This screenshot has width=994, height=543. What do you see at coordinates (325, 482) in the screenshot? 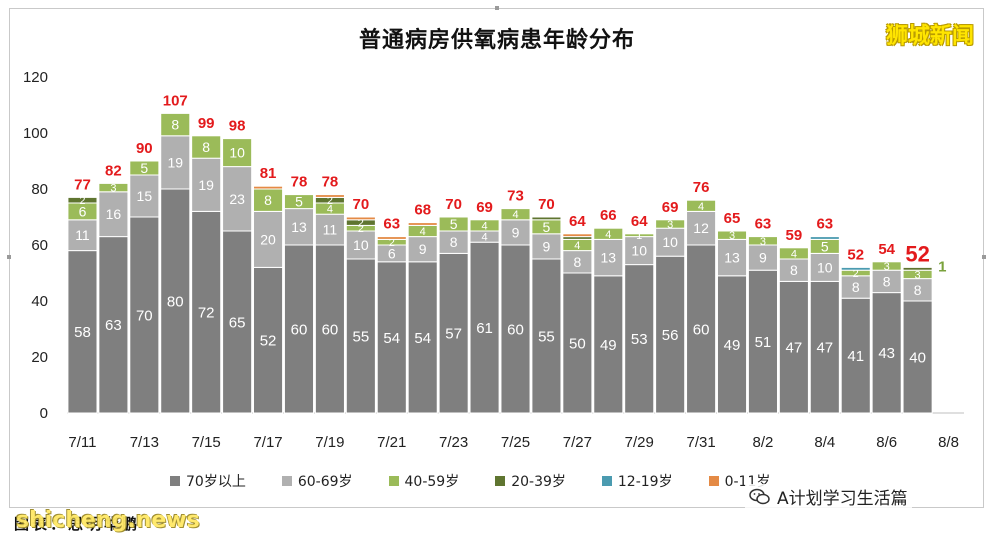
I see `legend-label: 60-69岁` at bounding box center [325, 482].